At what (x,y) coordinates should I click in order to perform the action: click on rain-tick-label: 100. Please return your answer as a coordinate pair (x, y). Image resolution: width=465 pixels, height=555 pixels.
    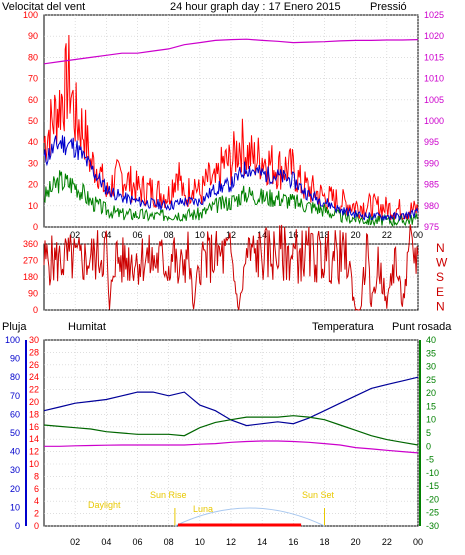
    Looking at the image, I should click on (12, 340).